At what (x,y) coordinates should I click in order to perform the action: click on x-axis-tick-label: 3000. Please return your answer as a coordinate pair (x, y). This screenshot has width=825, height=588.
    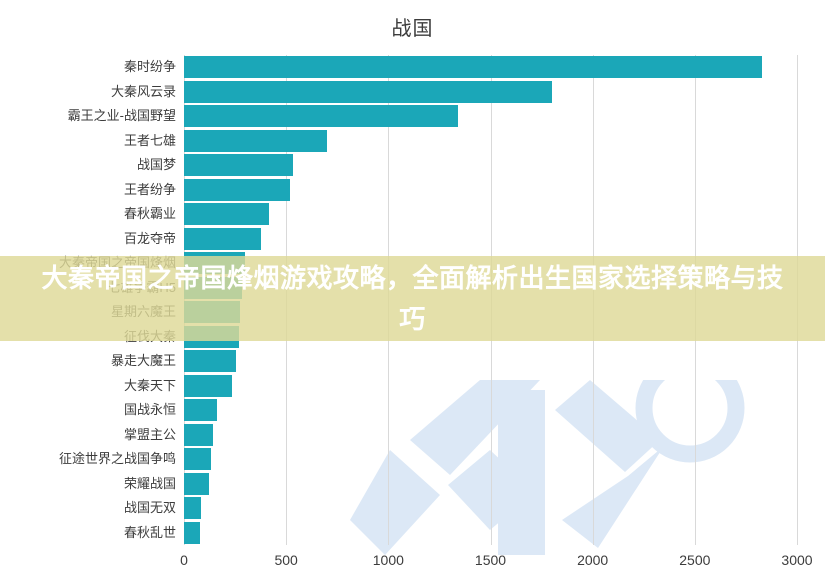
    Looking at the image, I should click on (797, 560).